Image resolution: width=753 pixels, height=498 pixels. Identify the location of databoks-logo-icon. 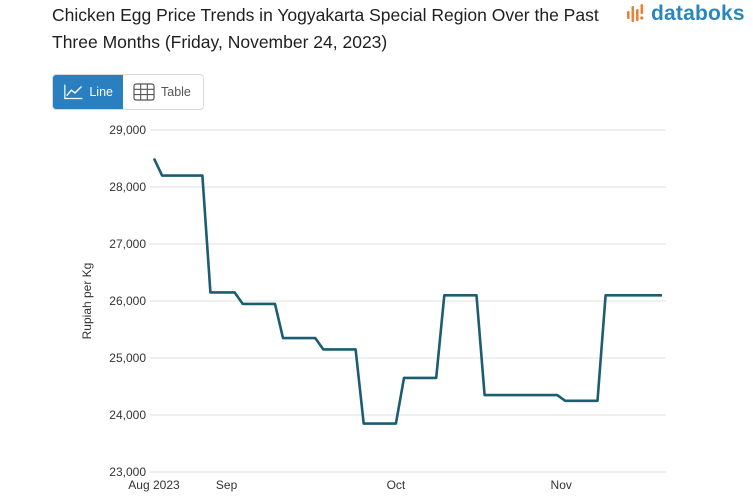
(635, 13).